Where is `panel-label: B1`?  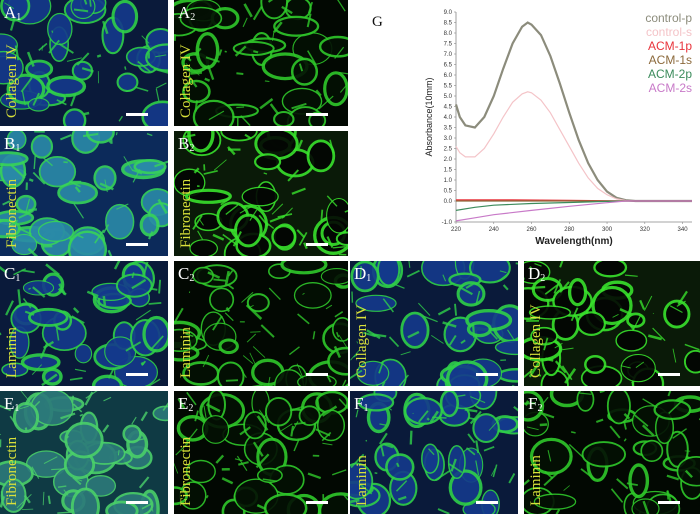 panel-label: B1 is located at coordinates (12, 146).